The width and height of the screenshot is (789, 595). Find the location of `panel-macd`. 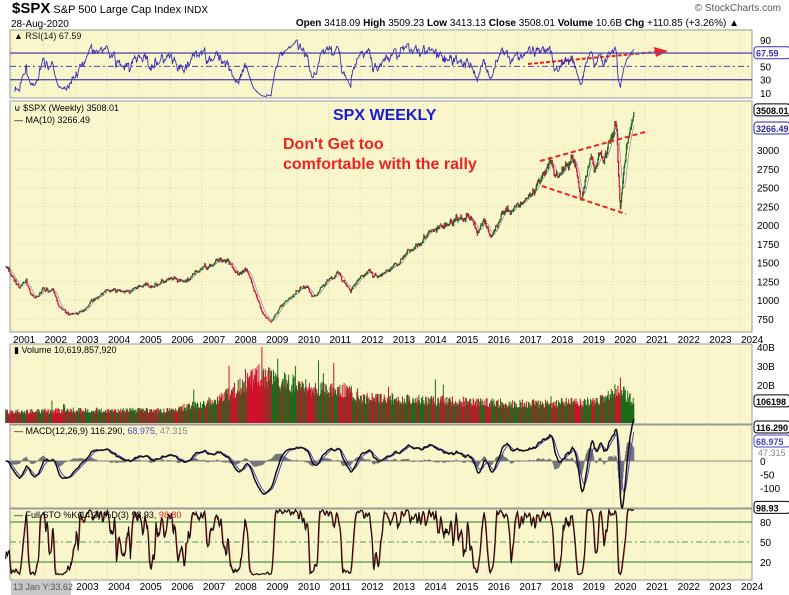

panel-macd is located at coordinates (381, 466).